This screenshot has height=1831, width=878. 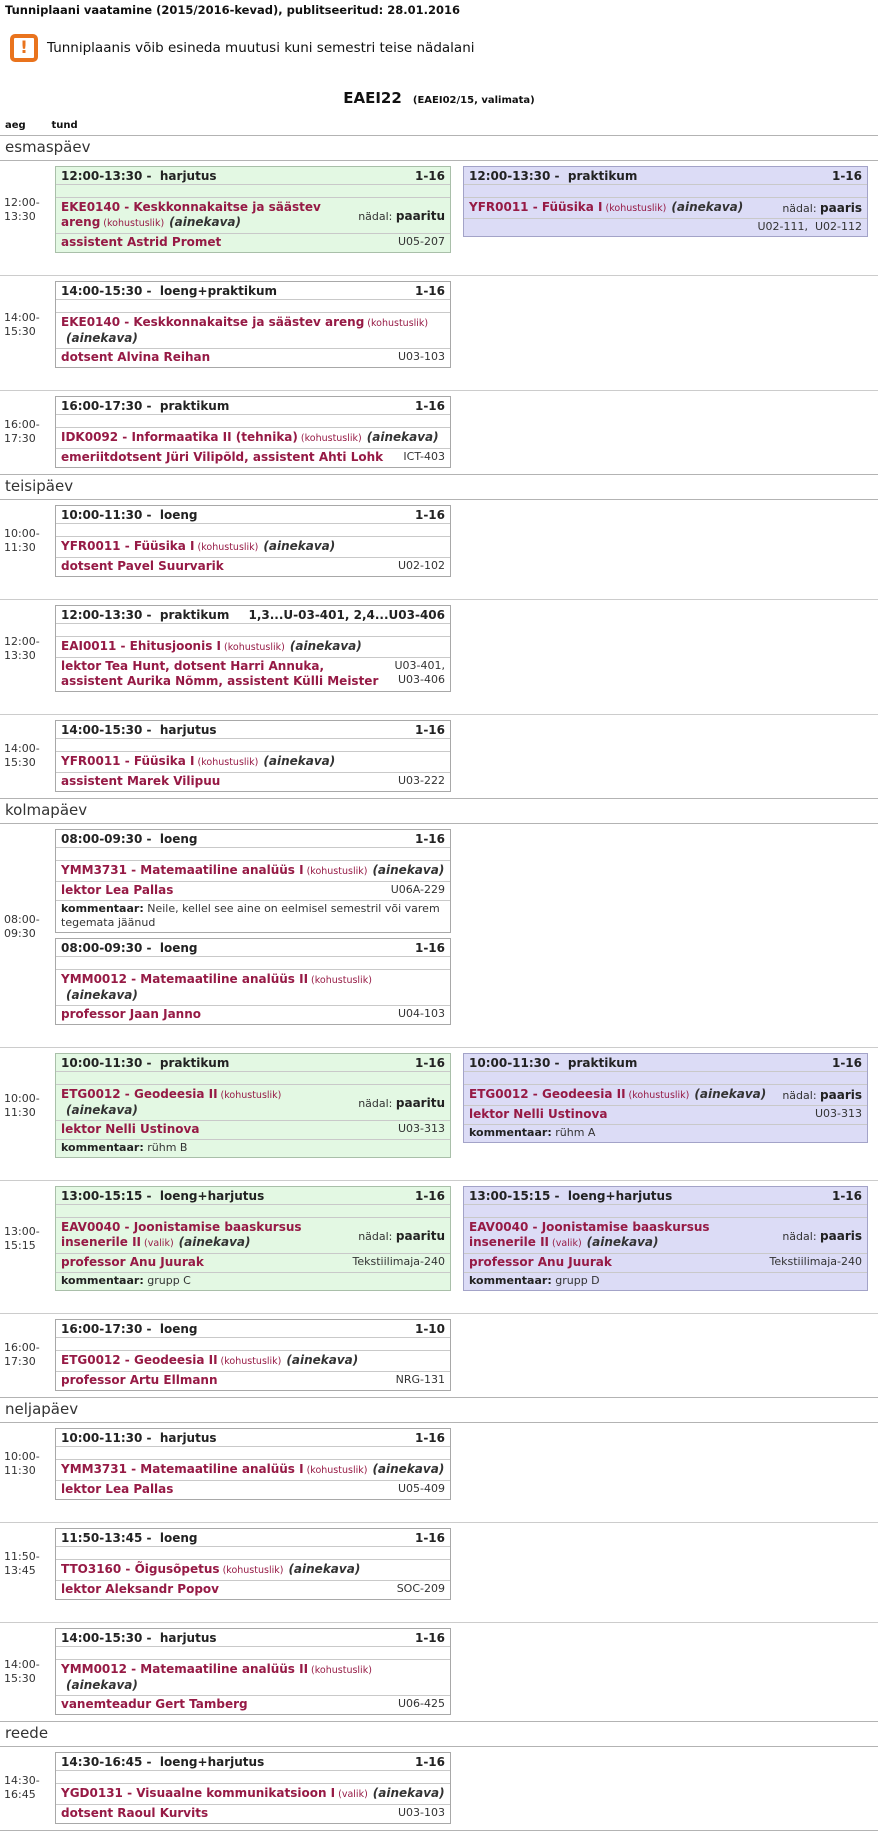 What do you see at coordinates (420, 1235) in the screenshot?
I see `week-parity-value: paaritu` at bounding box center [420, 1235].